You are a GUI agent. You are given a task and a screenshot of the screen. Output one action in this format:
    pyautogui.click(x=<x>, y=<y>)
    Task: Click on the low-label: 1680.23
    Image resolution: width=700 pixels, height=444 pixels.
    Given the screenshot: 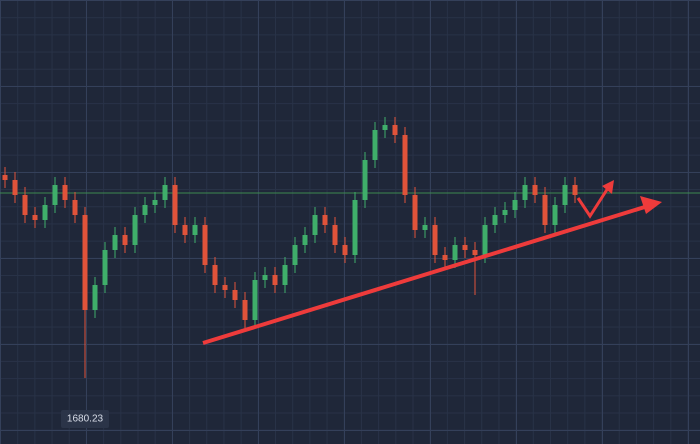 What is the action you would take?
    pyautogui.click(x=85, y=419)
    